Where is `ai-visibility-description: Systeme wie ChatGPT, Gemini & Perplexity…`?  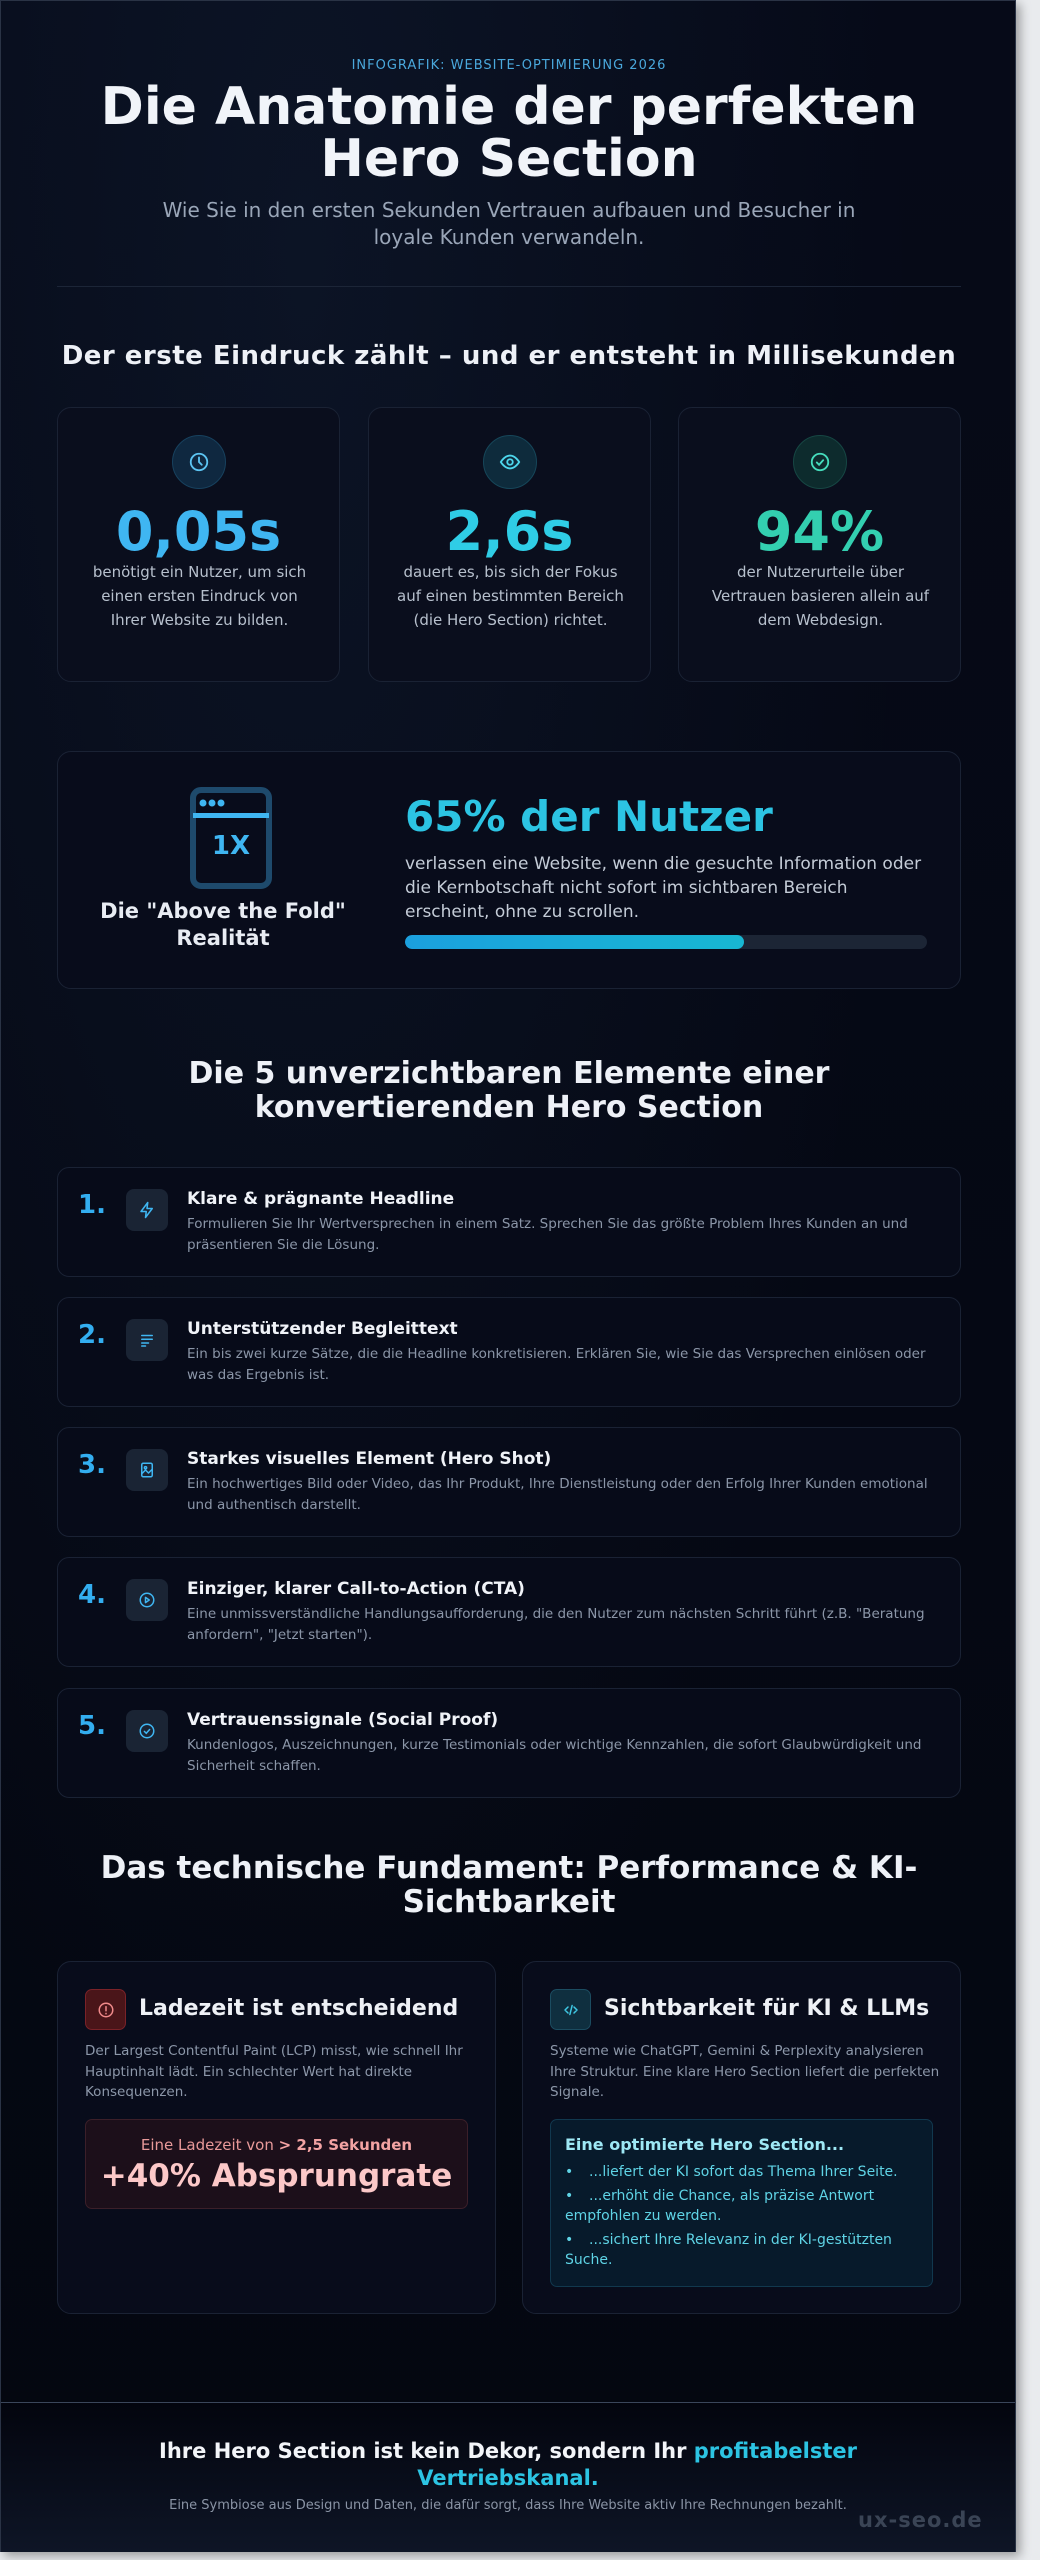
ai-visibility-description: Systeme wie ChatGPT, Gemini & Perplexity… is located at coordinates (745, 2071).